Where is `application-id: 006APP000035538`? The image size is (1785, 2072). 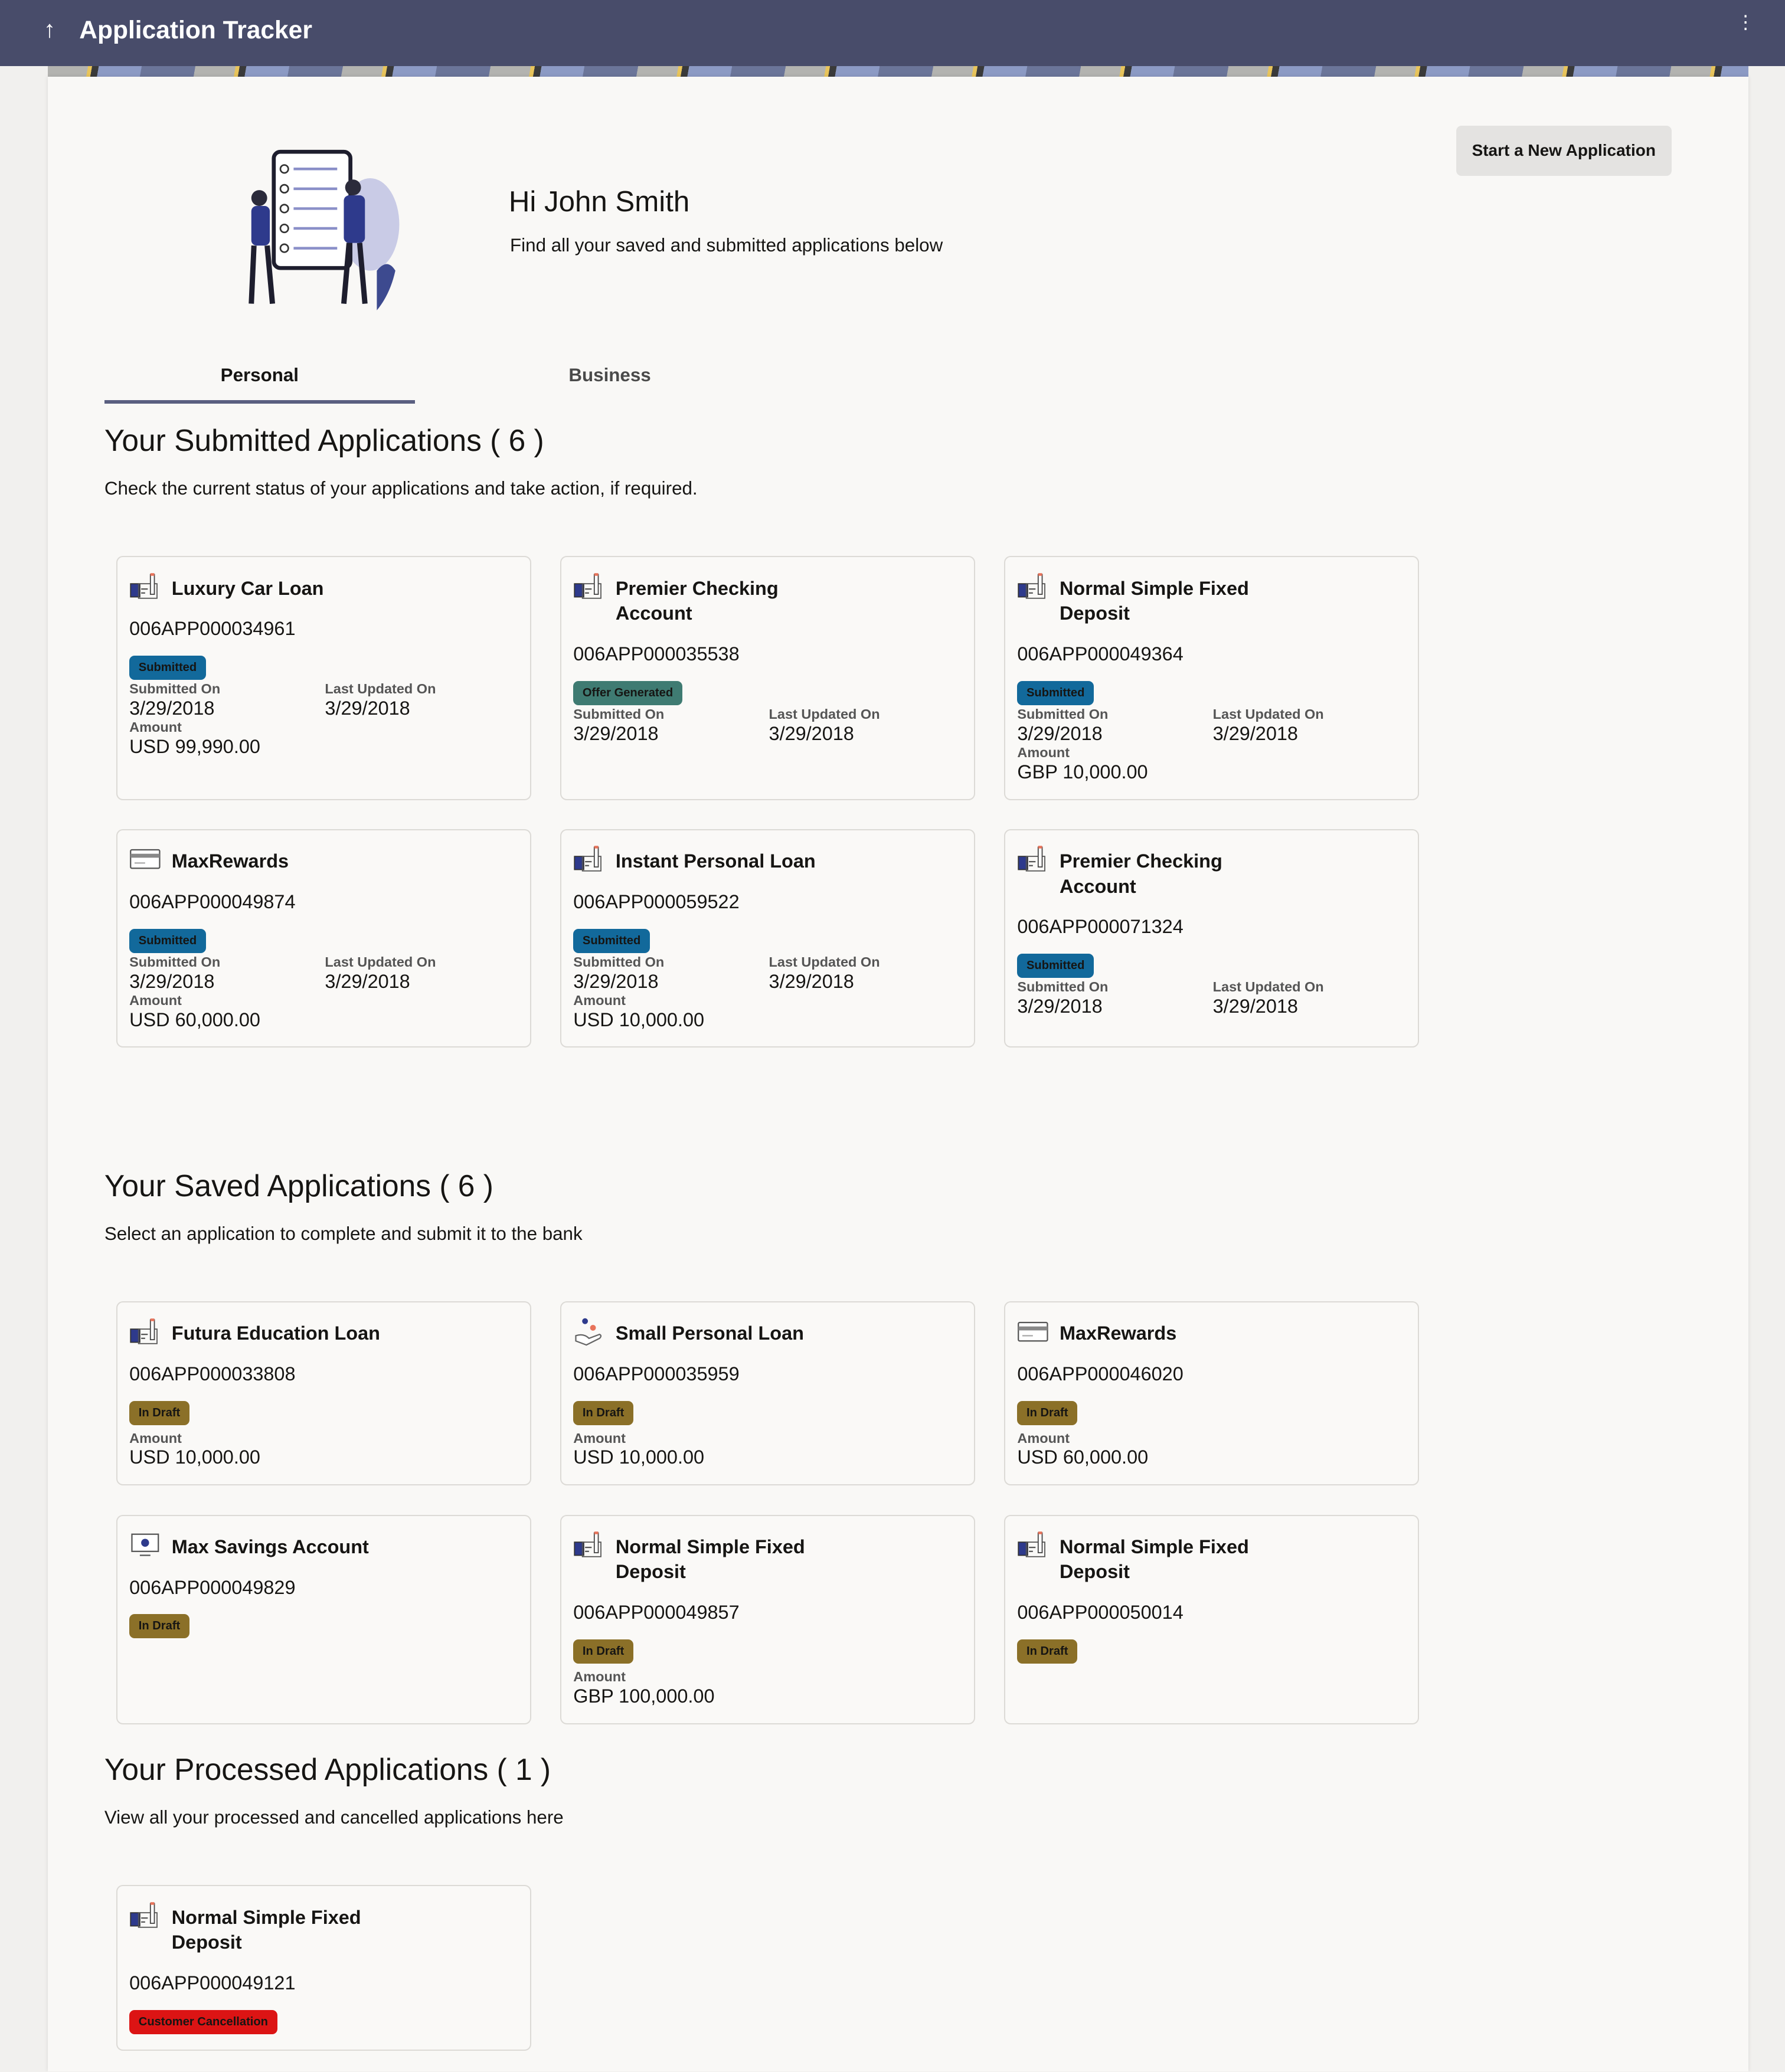 application-id: 006APP000035538 is located at coordinates (656, 654).